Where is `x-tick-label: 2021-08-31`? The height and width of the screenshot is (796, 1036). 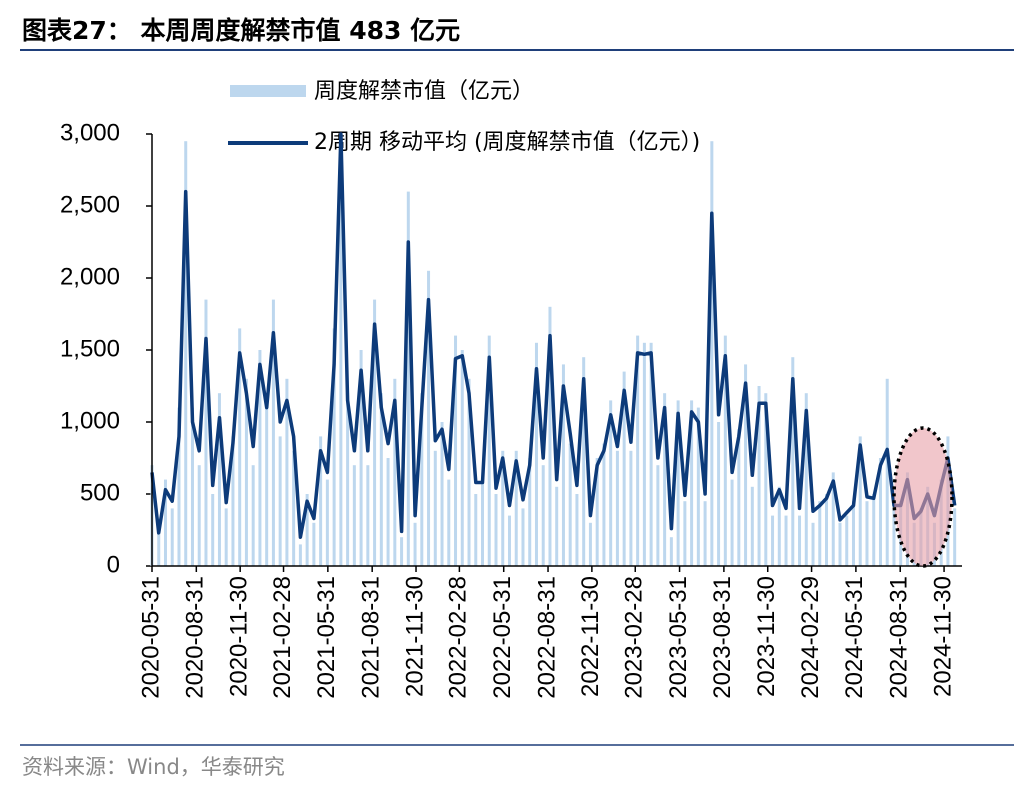
x-tick-label: 2021-08-31 is located at coordinates (371, 637).